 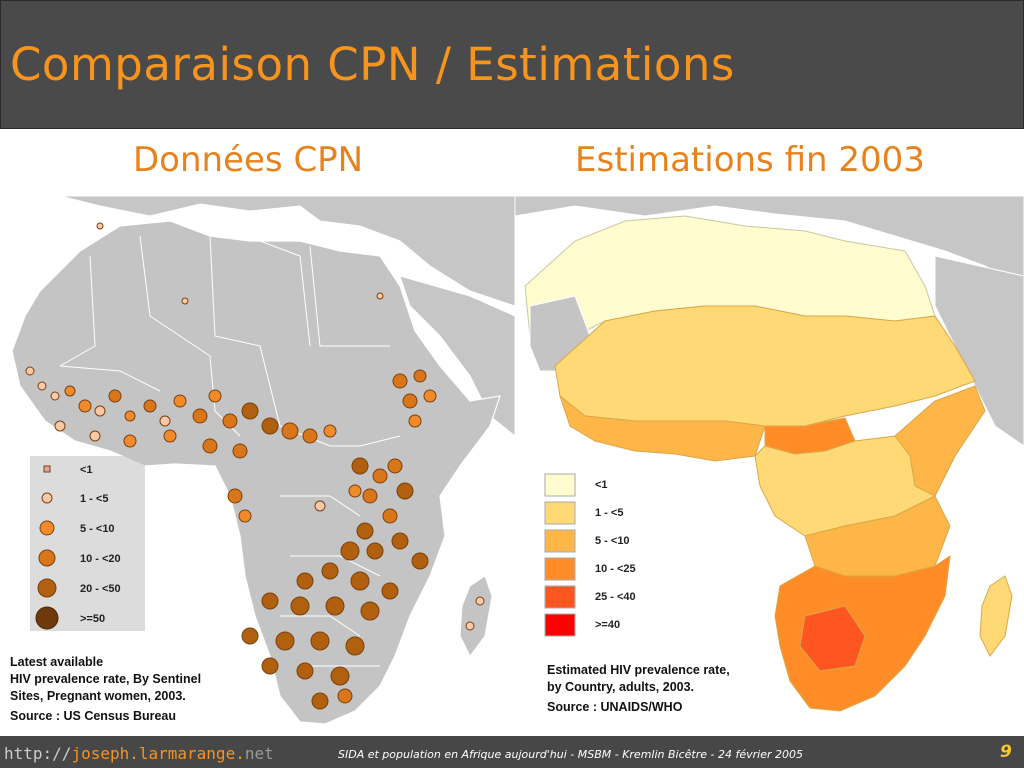 I want to click on legend-background, so click(x=87, y=543).